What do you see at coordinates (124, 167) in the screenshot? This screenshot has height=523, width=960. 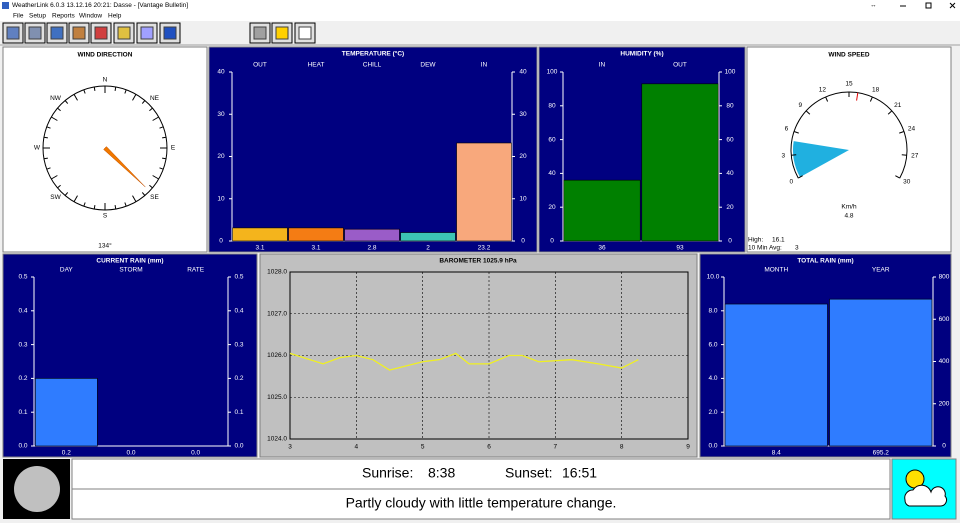 I see `wind-needle` at bounding box center [124, 167].